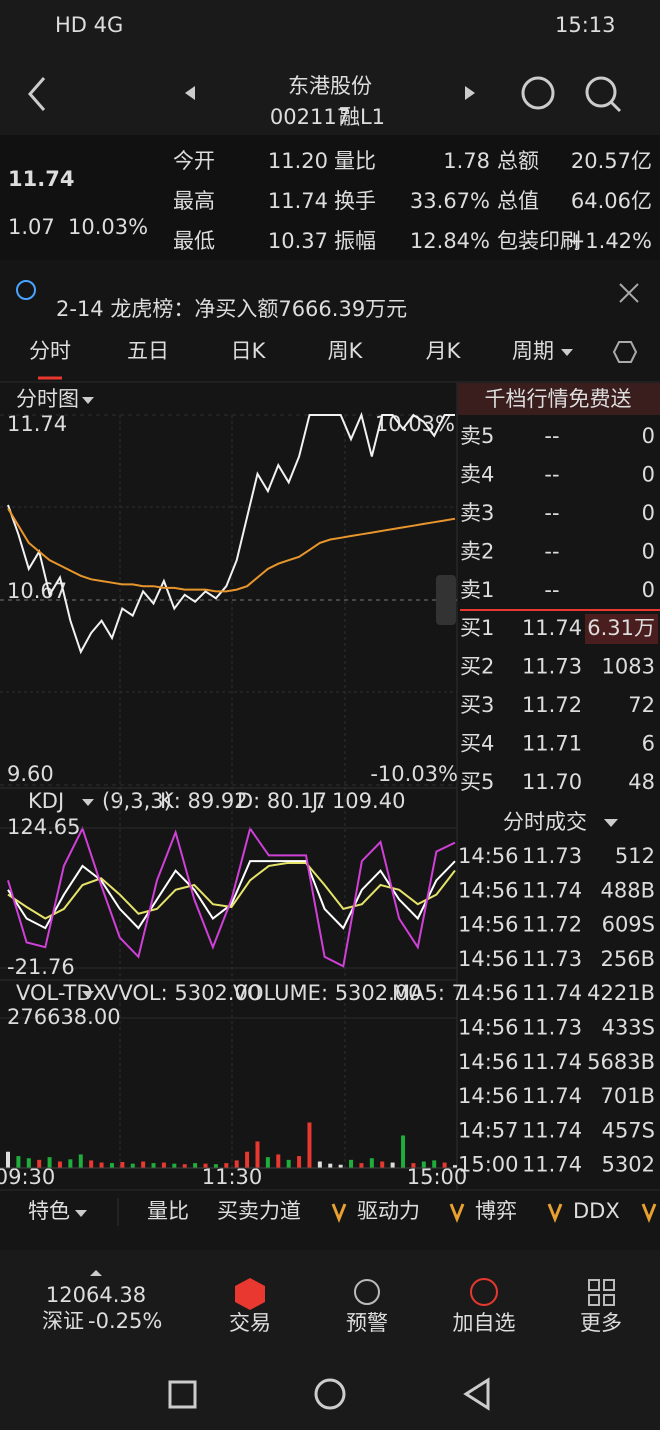 The width and height of the screenshot is (660, 1430). Describe the element at coordinates (444, 351) in the screenshot. I see `chart-tab: 月K` at that location.